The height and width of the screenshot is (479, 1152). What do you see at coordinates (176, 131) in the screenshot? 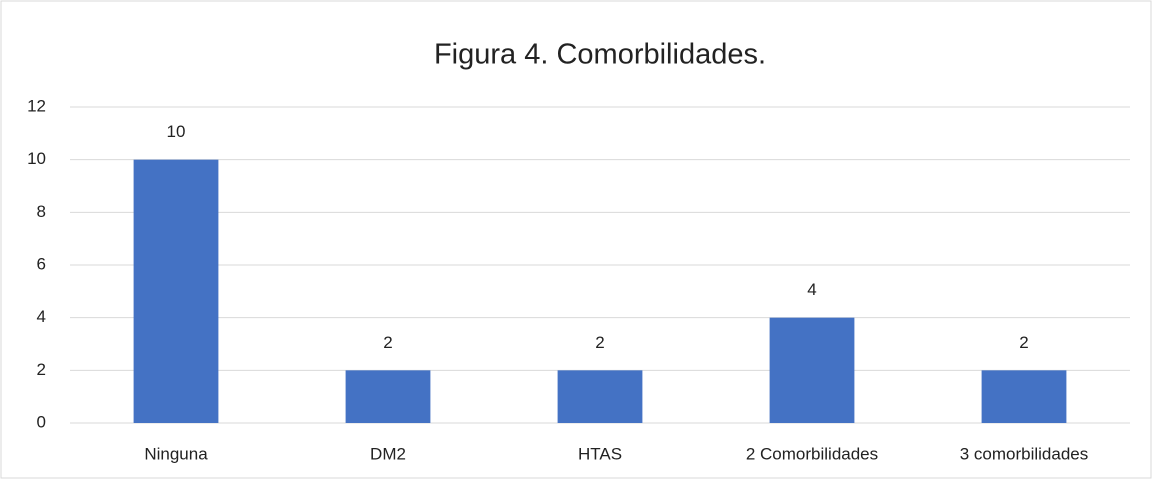
I see `data-label: 10` at bounding box center [176, 131].